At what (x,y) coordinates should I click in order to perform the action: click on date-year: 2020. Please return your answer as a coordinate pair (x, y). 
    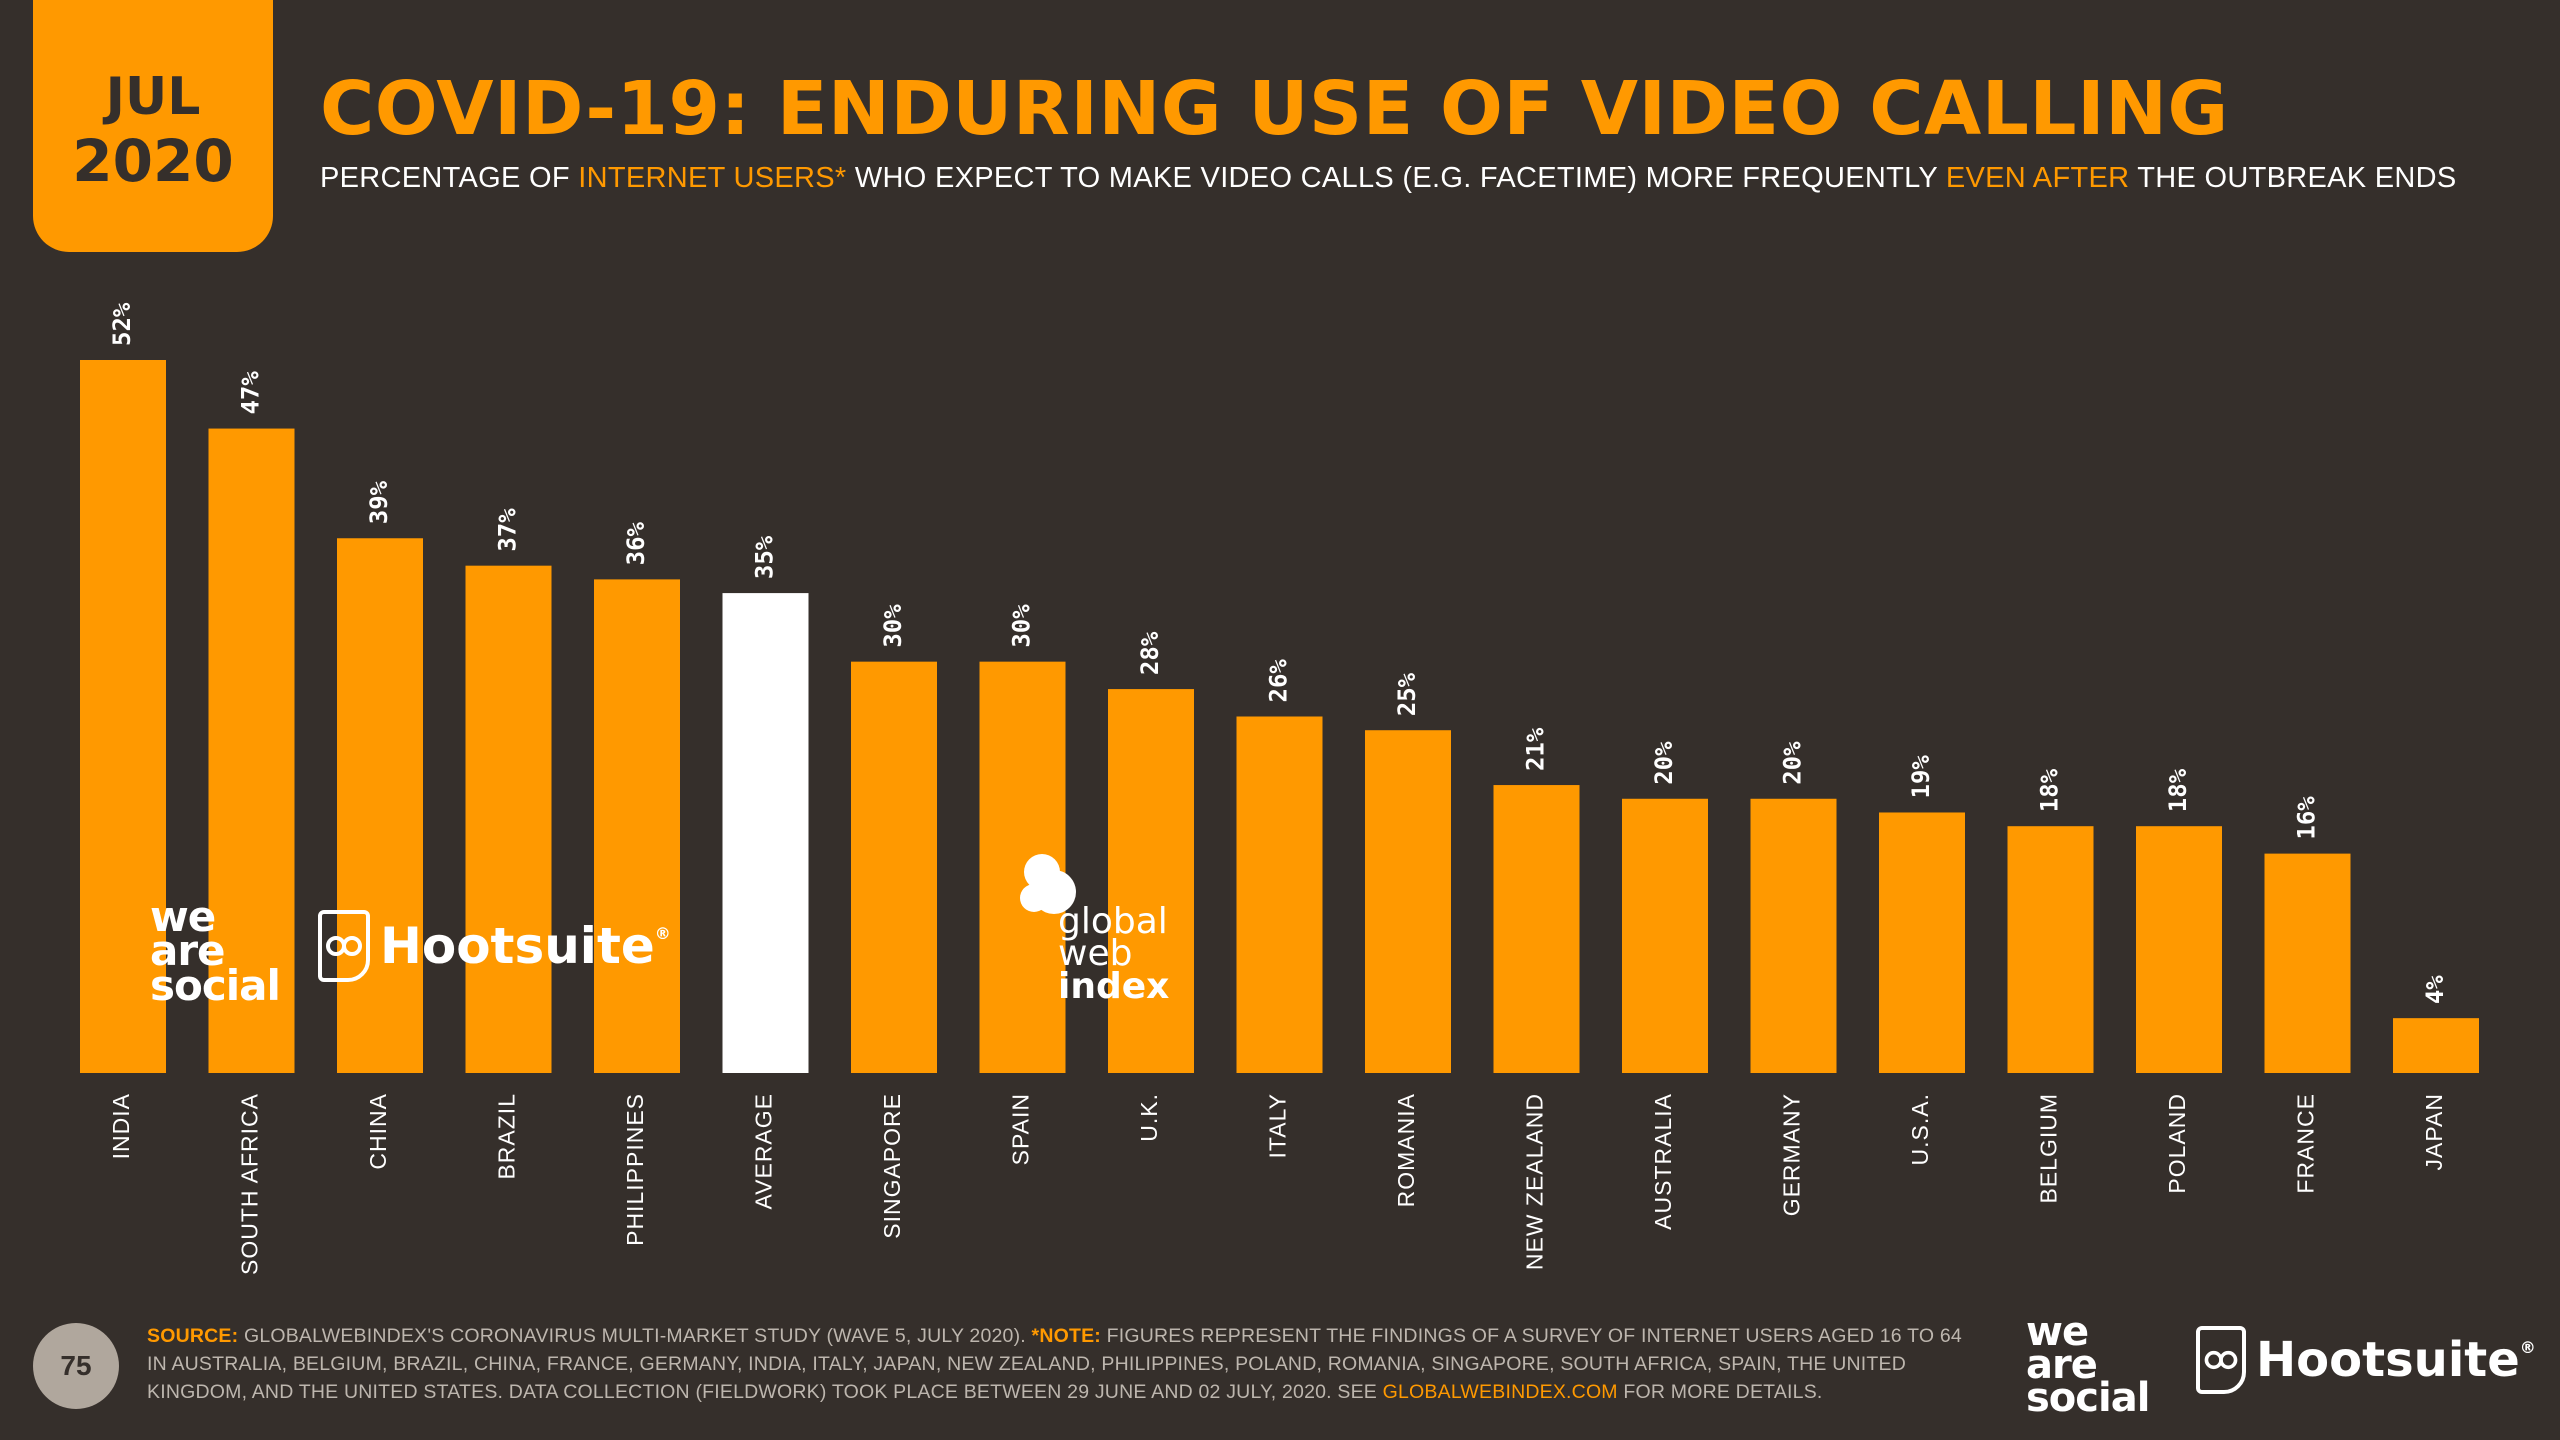
    Looking at the image, I should click on (153, 160).